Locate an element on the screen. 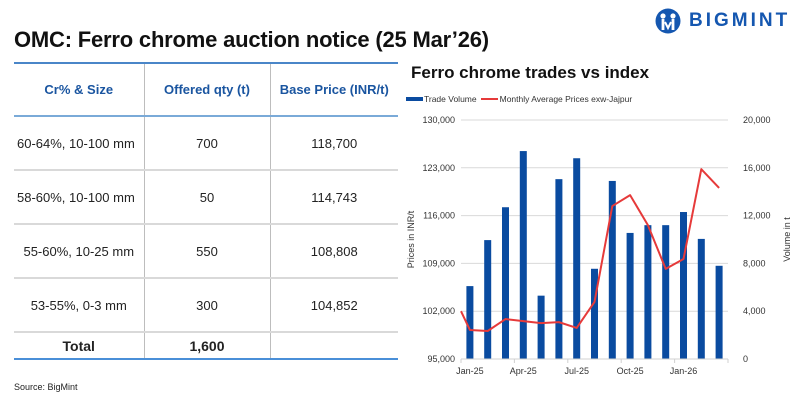 This screenshot has width=804, height=401. total-price is located at coordinates (333, 346).